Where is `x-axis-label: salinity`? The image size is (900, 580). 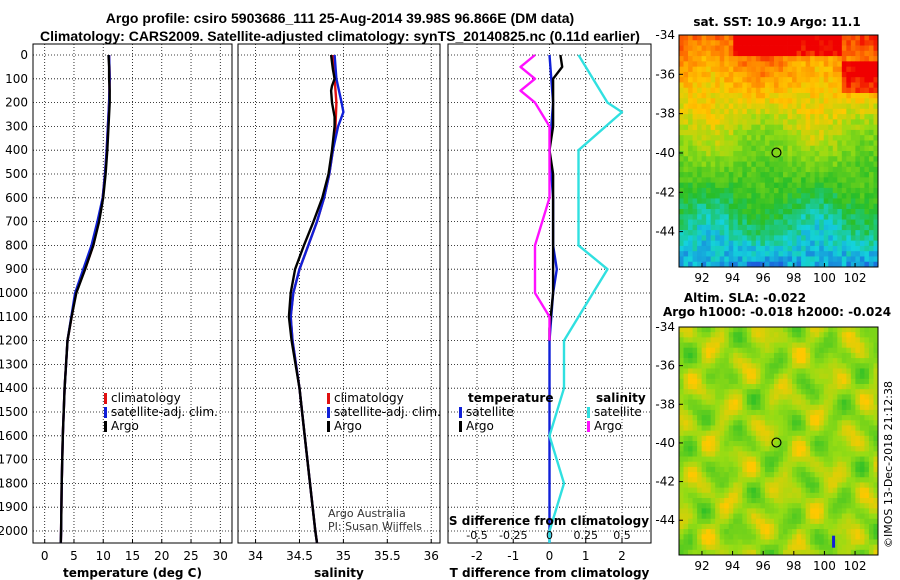
x-axis-label: salinity is located at coordinates (339, 573).